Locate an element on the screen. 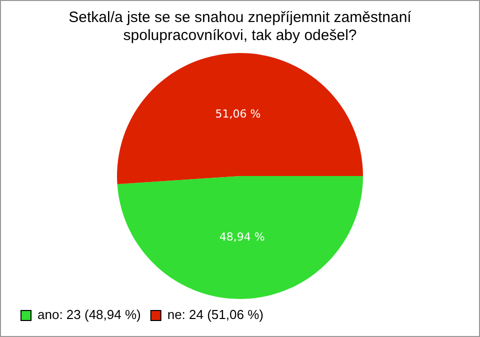  legend-label: ne: 24 (51,06 %) is located at coordinates (215, 314).